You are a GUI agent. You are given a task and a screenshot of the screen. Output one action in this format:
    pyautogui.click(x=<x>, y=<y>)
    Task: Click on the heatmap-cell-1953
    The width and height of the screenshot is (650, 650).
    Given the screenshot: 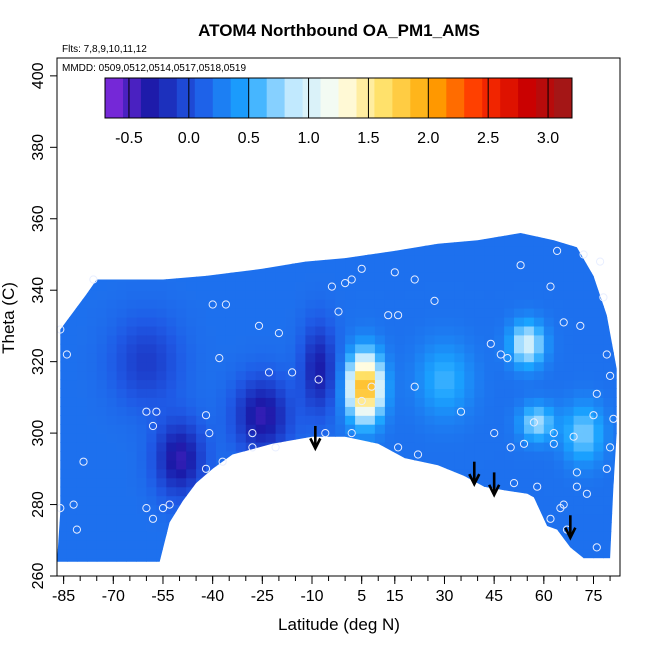 What is the action you would take?
    pyautogui.click(x=390, y=224)
    